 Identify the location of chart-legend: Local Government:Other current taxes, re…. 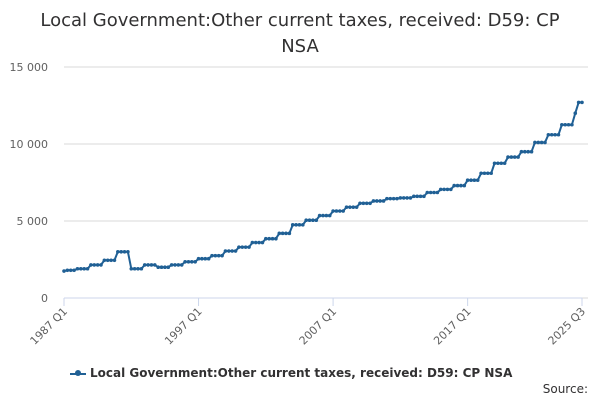
(300, 373).